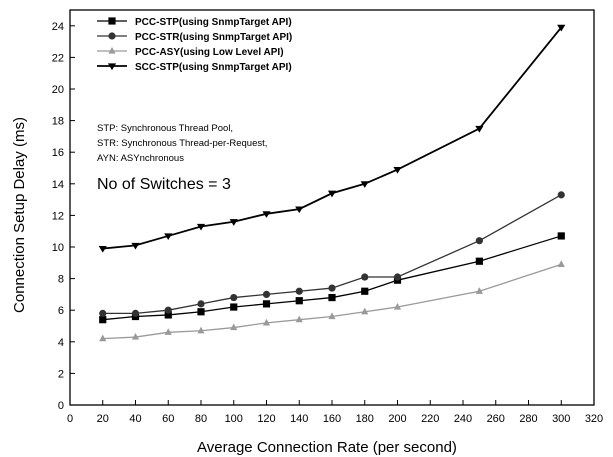 Image resolution: width=613 pixels, height=457 pixels. What do you see at coordinates (58, 248) in the screenshot?
I see `y-tick-label: 10` at bounding box center [58, 248].